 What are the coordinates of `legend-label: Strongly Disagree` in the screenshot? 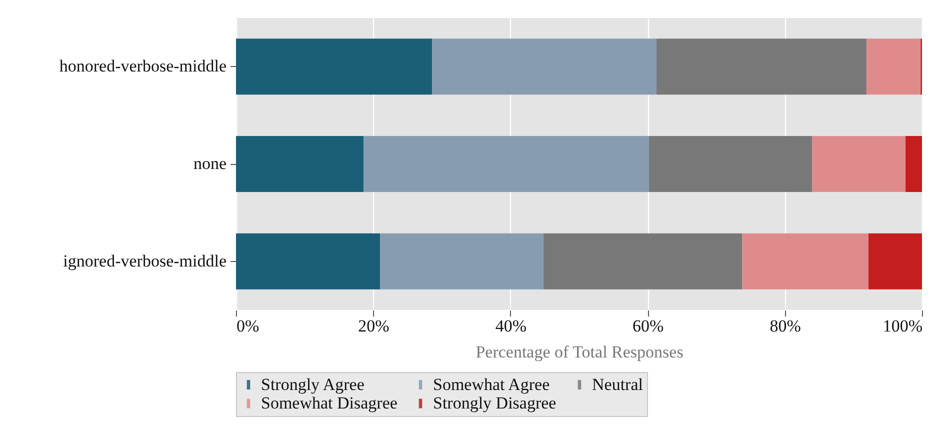 It's located at (494, 403).